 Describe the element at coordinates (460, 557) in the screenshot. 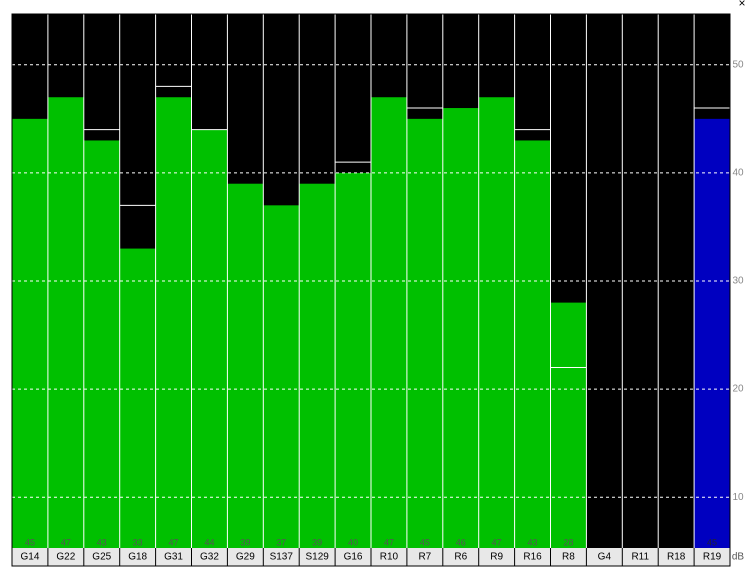

I see `x-tick-label: R6` at that location.